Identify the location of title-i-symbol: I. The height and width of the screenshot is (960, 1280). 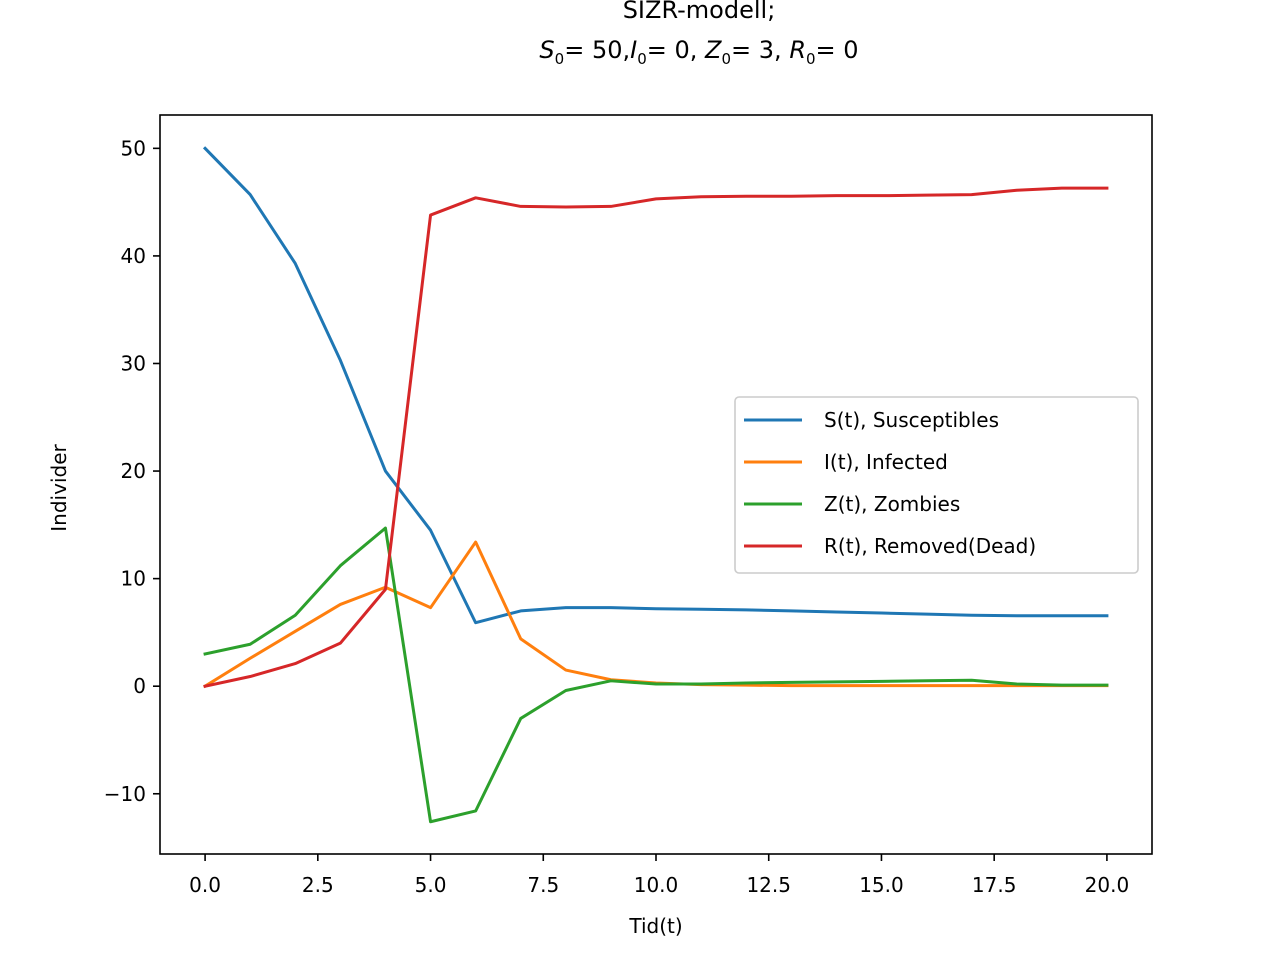
(633, 50).